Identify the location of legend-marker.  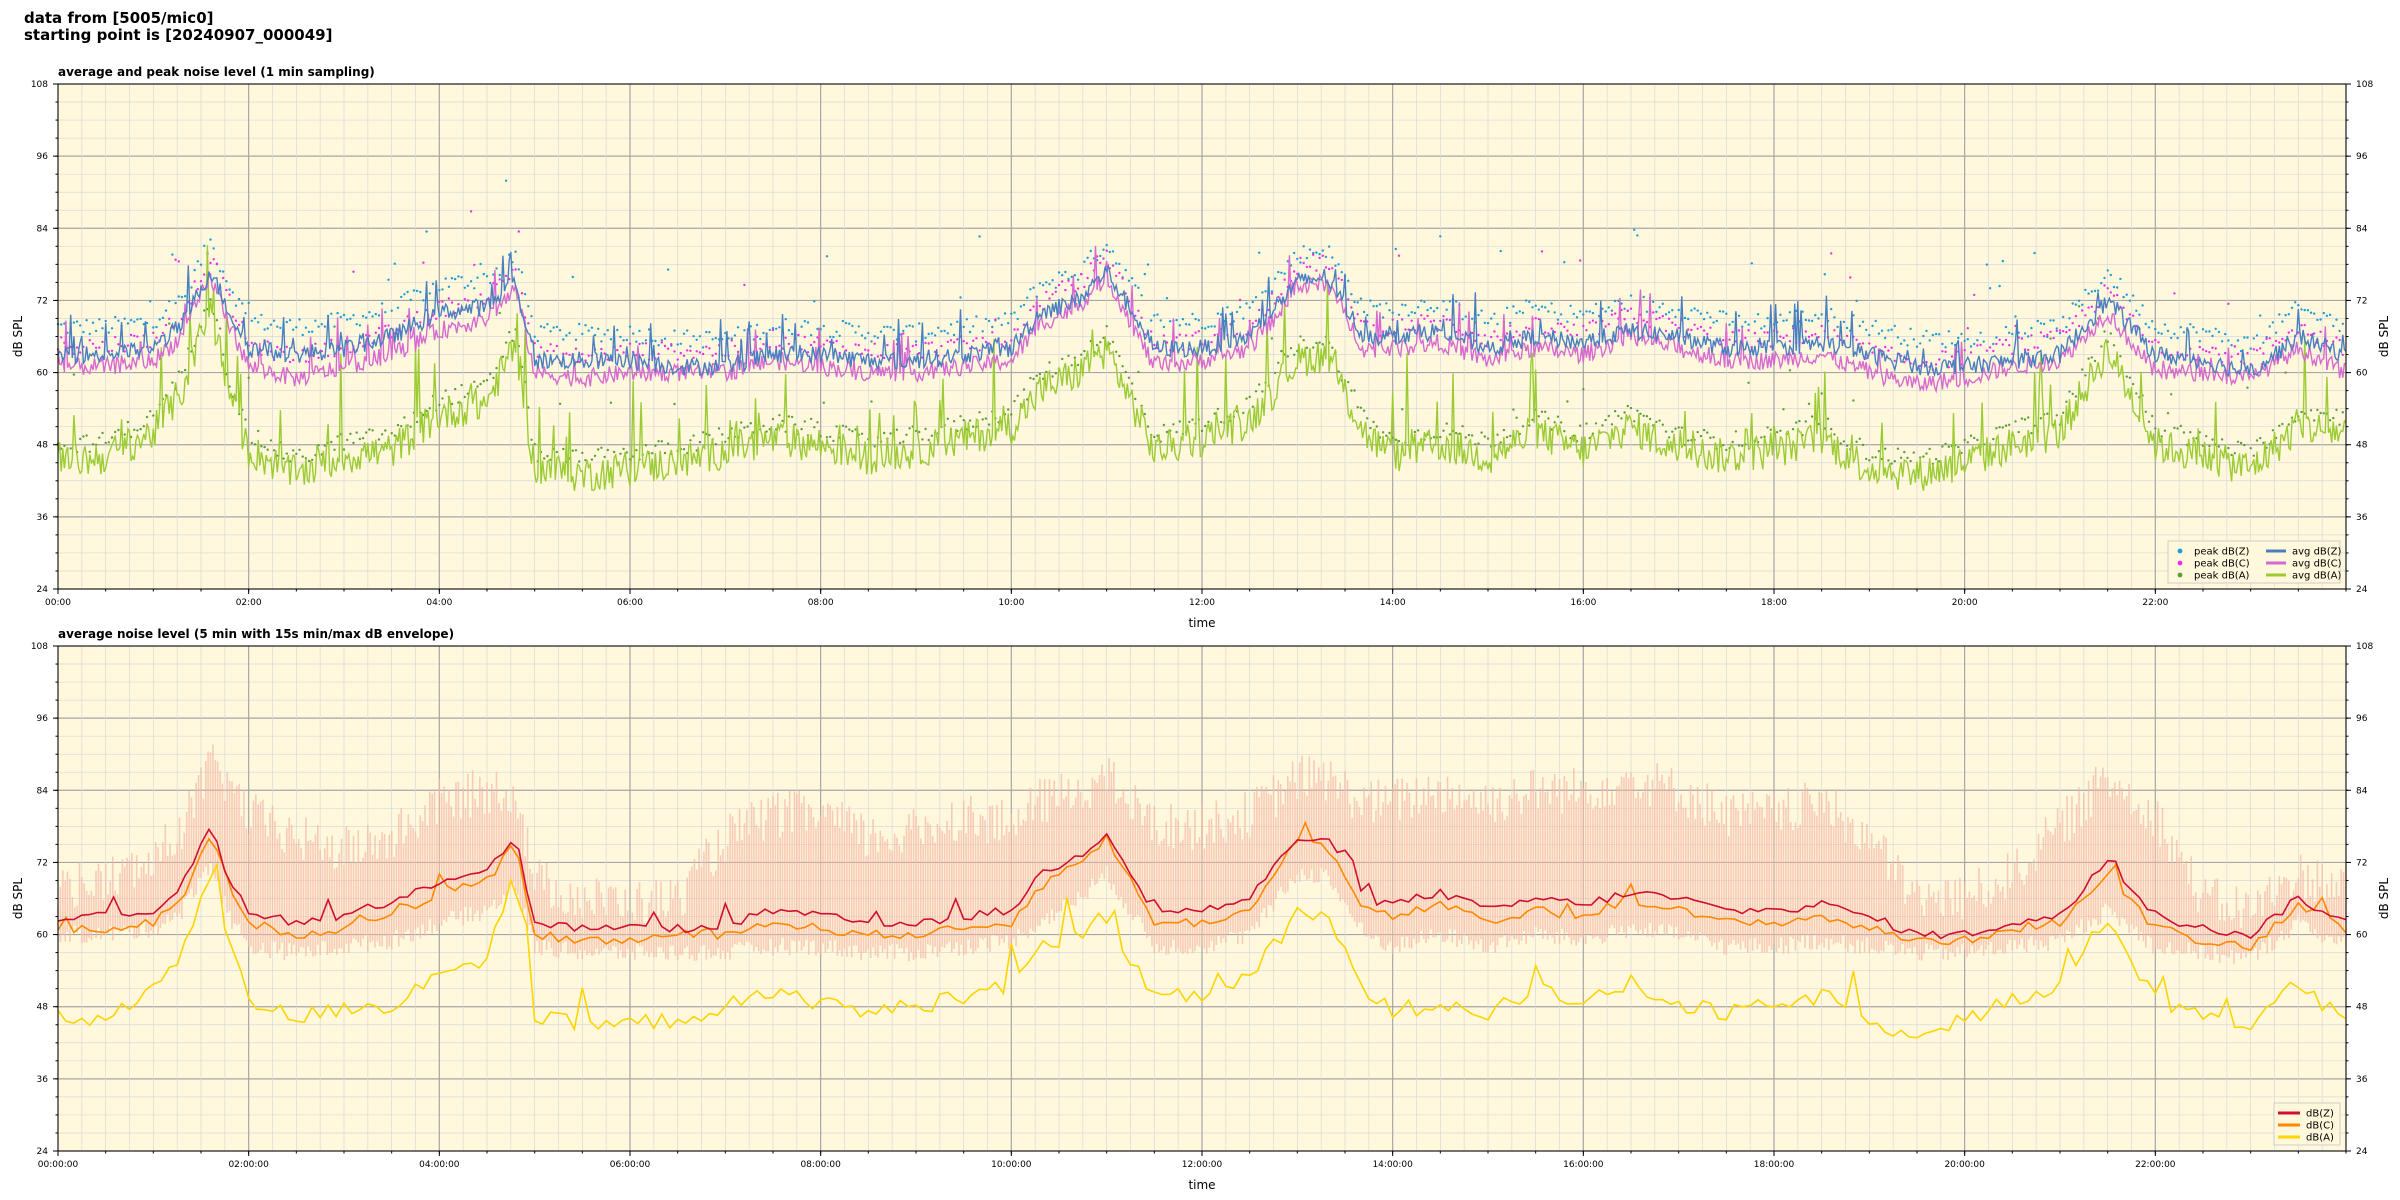
(2180, 563).